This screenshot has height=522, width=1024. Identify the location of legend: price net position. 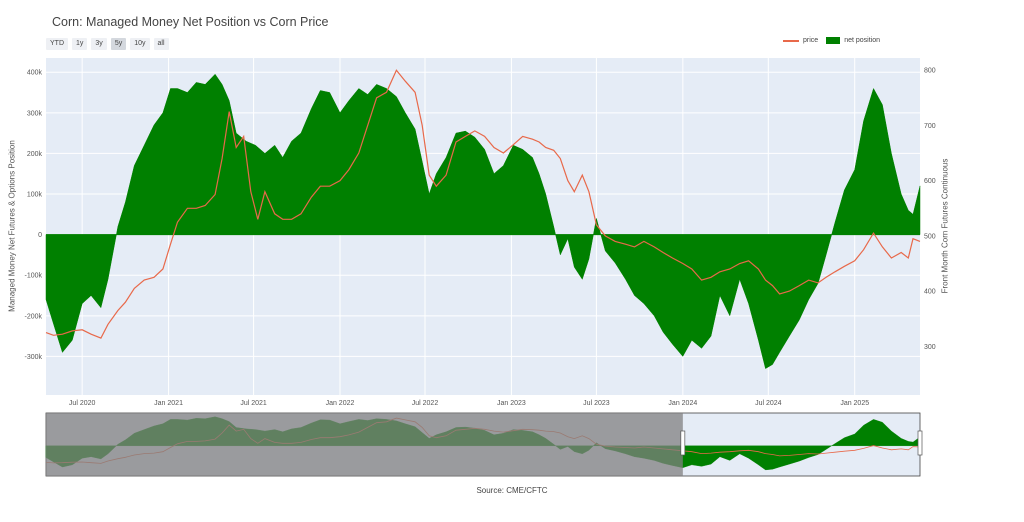
(831, 40).